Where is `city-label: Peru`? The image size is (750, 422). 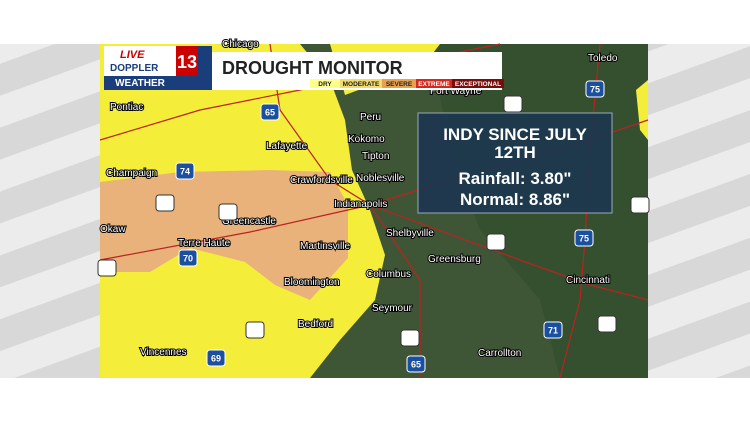
city-label: Peru is located at coordinates (370, 117).